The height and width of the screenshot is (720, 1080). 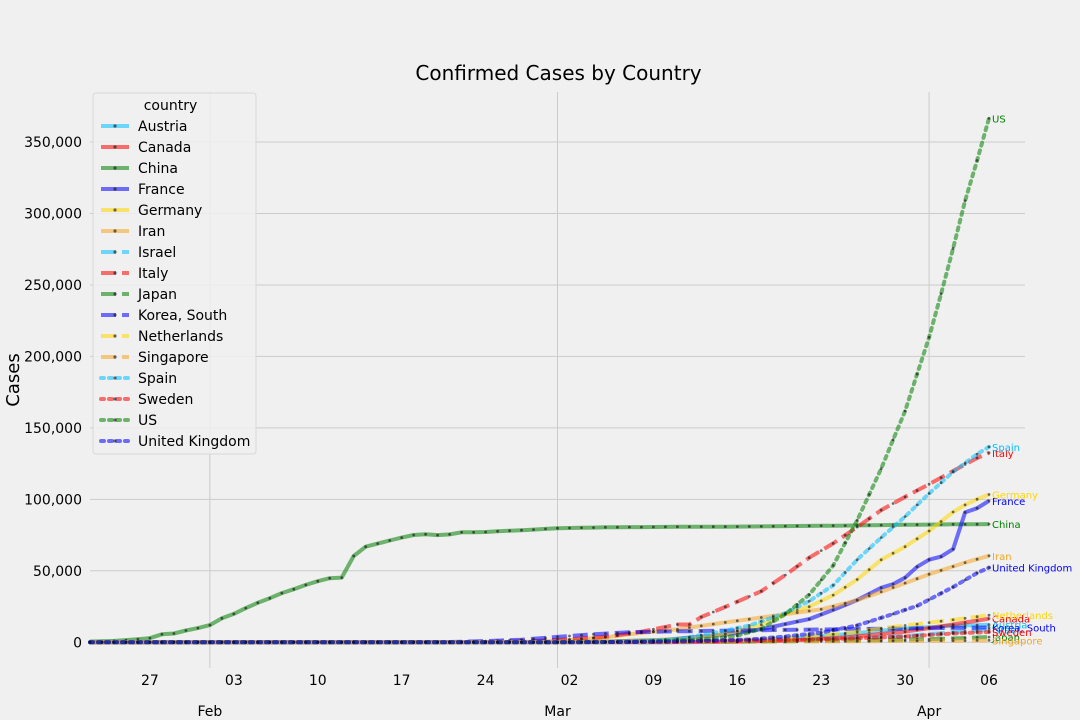 I want to click on x-tick-label: 09, so click(x=653, y=681).